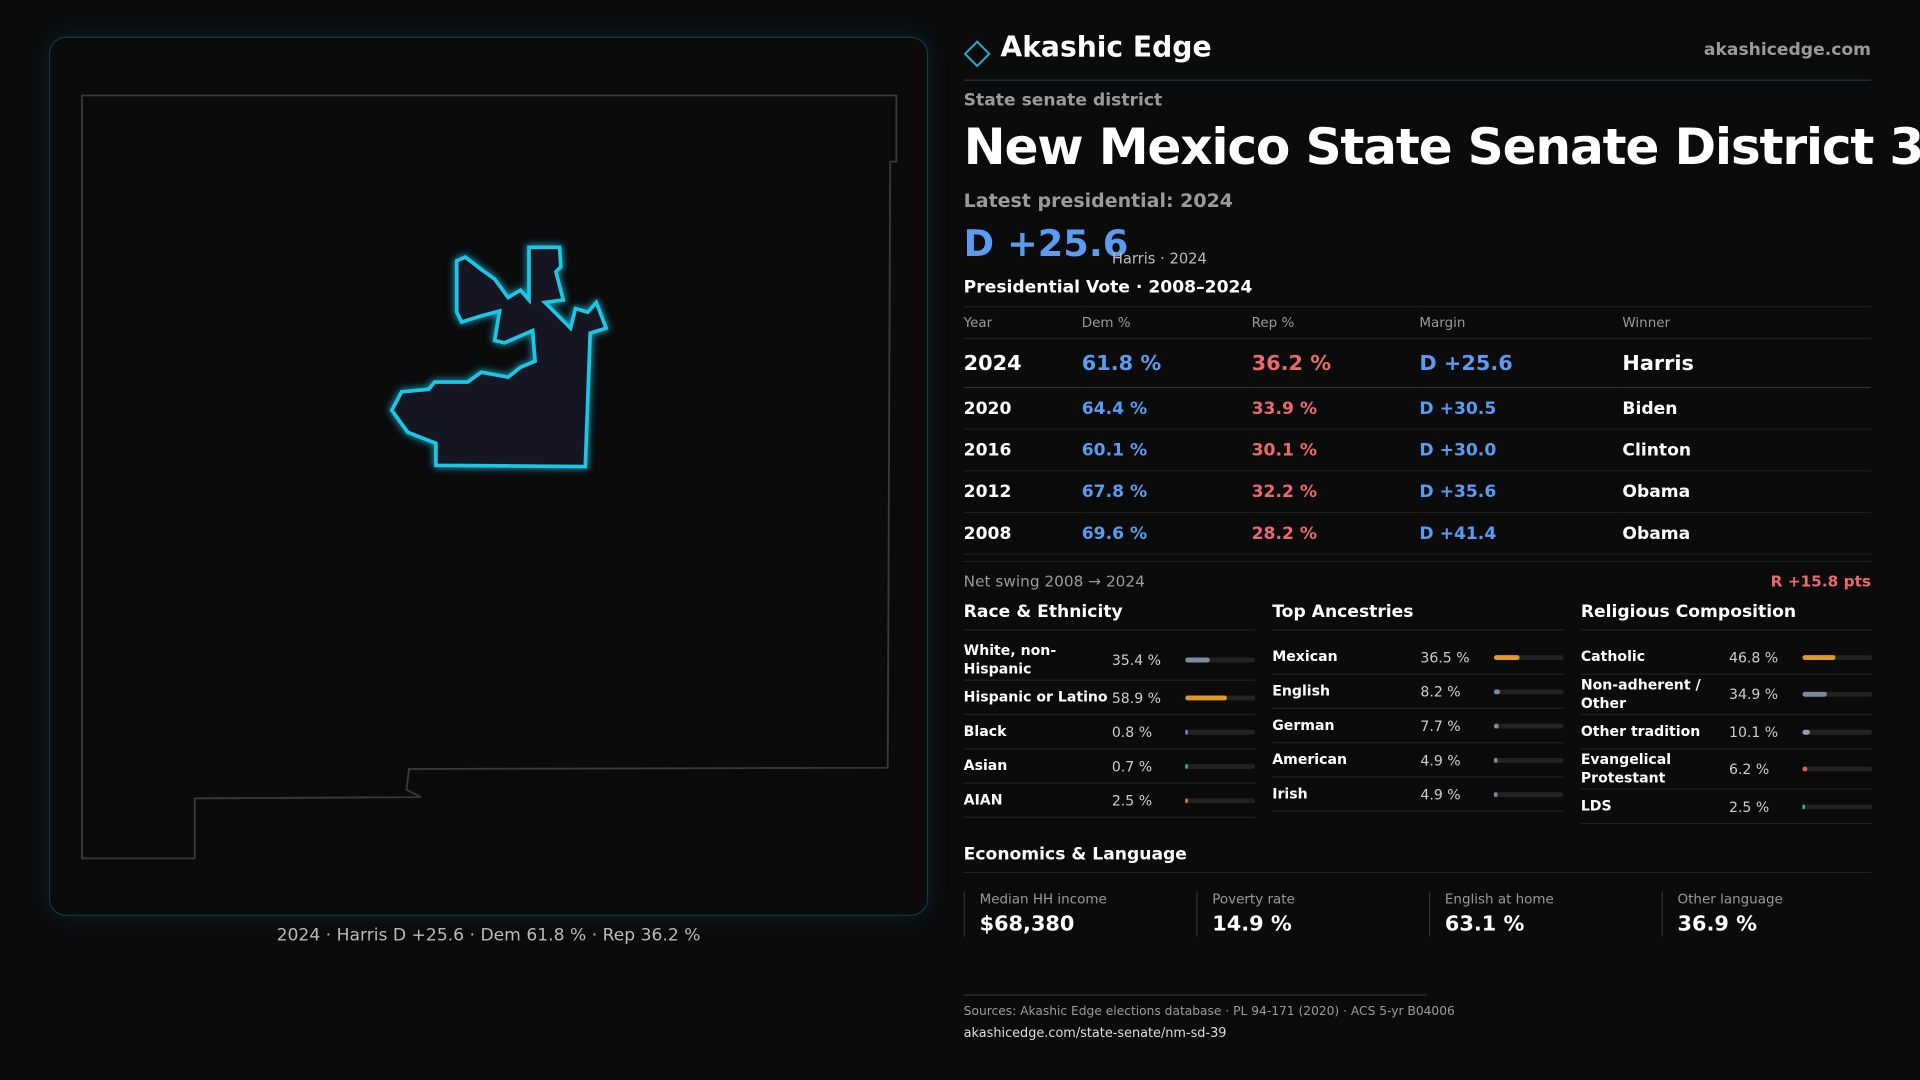 The height and width of the screenshot is (1080, 1920). Describe the element at coordinates (977, 54) in the screenshot. I see `logo` at that location.